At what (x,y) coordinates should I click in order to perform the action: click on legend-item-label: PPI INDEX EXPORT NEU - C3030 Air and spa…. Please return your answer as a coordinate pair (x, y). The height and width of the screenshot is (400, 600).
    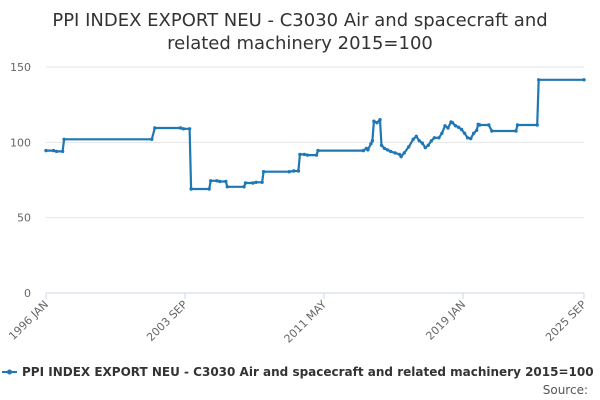
    Looking at the image, I should click on (308, 372).